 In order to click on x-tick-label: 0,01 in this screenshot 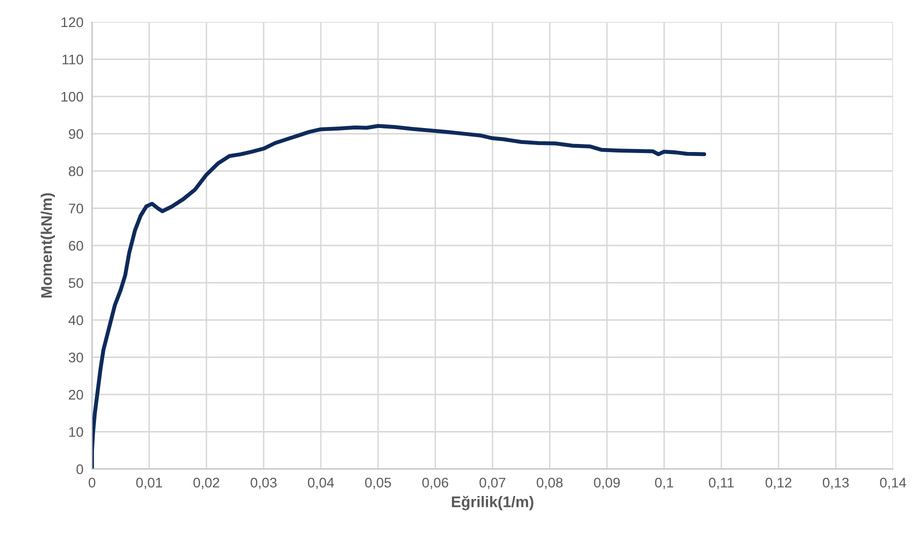, I will do `click(149, 484)`.